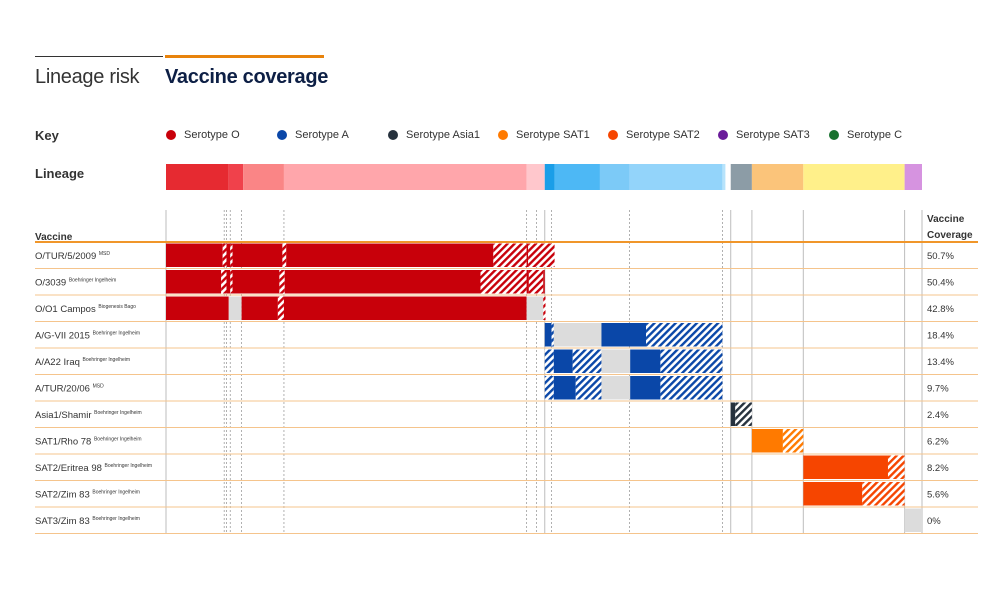  Describe the element at coordinates (938, 495) in the screenshot. I see `coverage-value: 5.6%` at that location.